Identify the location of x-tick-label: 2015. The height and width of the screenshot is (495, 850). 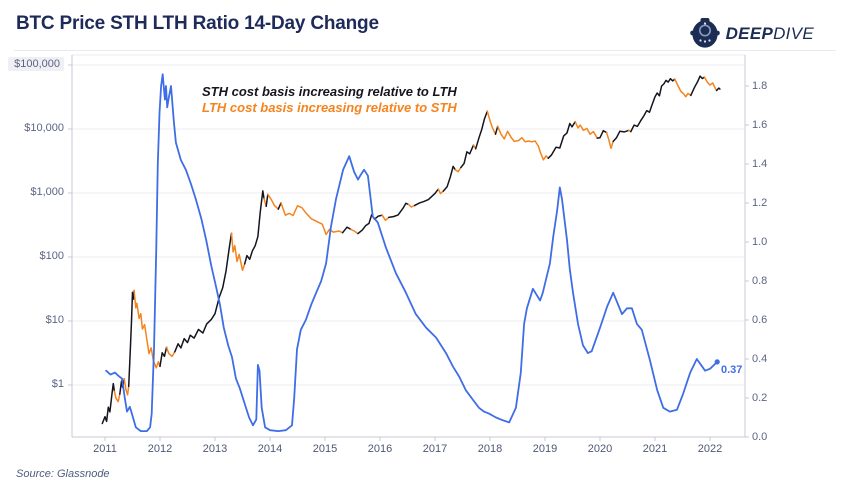
(325, 449).